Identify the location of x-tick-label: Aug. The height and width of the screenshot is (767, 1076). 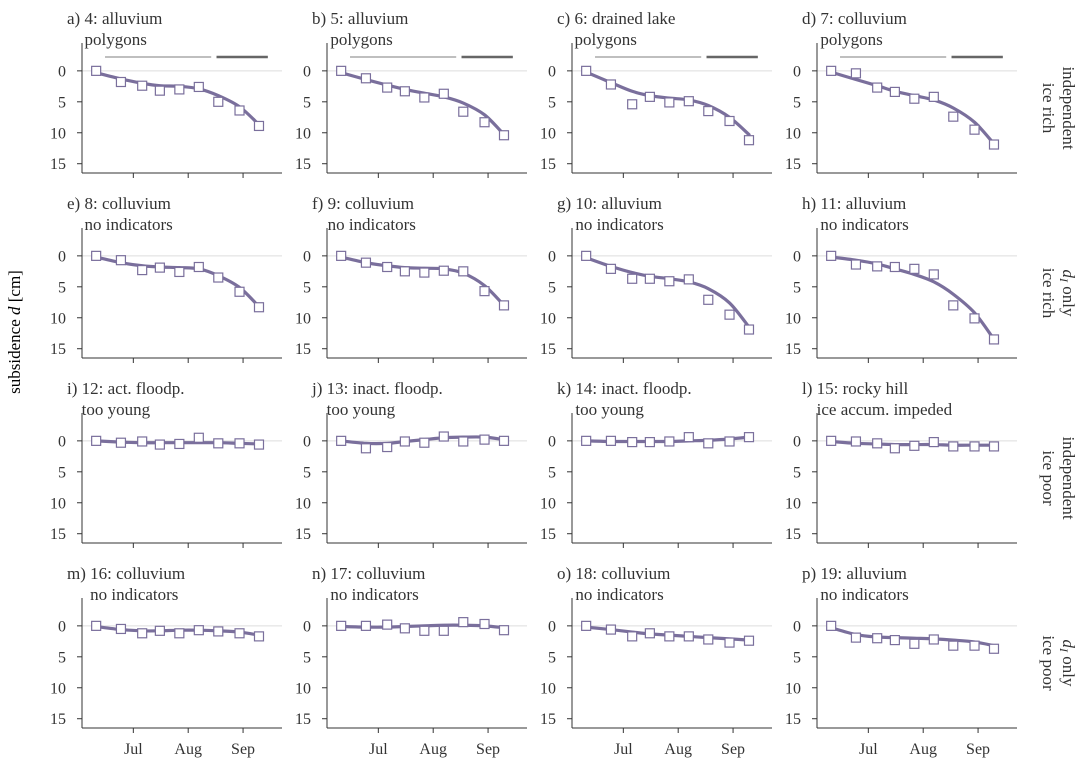
(188, 749).